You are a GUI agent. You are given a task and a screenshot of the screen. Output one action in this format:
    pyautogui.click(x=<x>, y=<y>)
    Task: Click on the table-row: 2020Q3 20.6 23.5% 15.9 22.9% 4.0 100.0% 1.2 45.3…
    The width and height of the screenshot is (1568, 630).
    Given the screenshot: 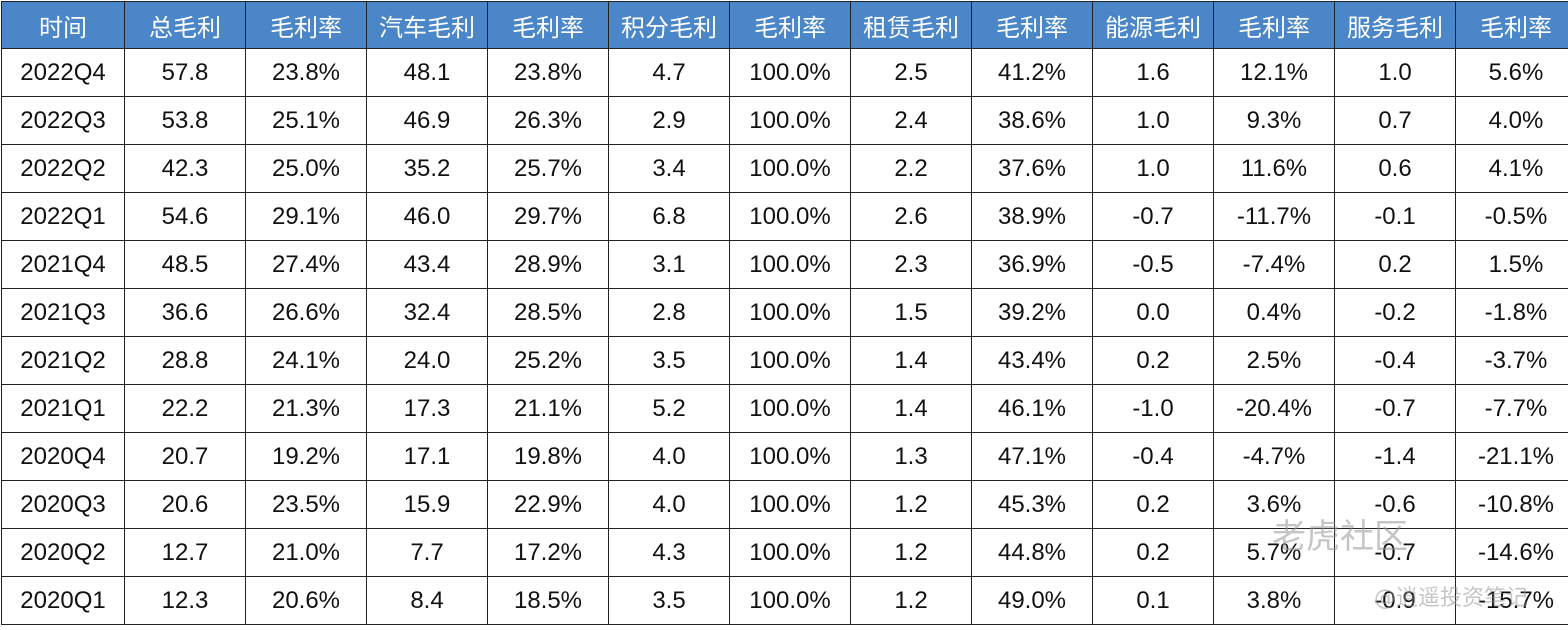 What is the action you would take?
    pyautogui.click(x=784, y=504)
    